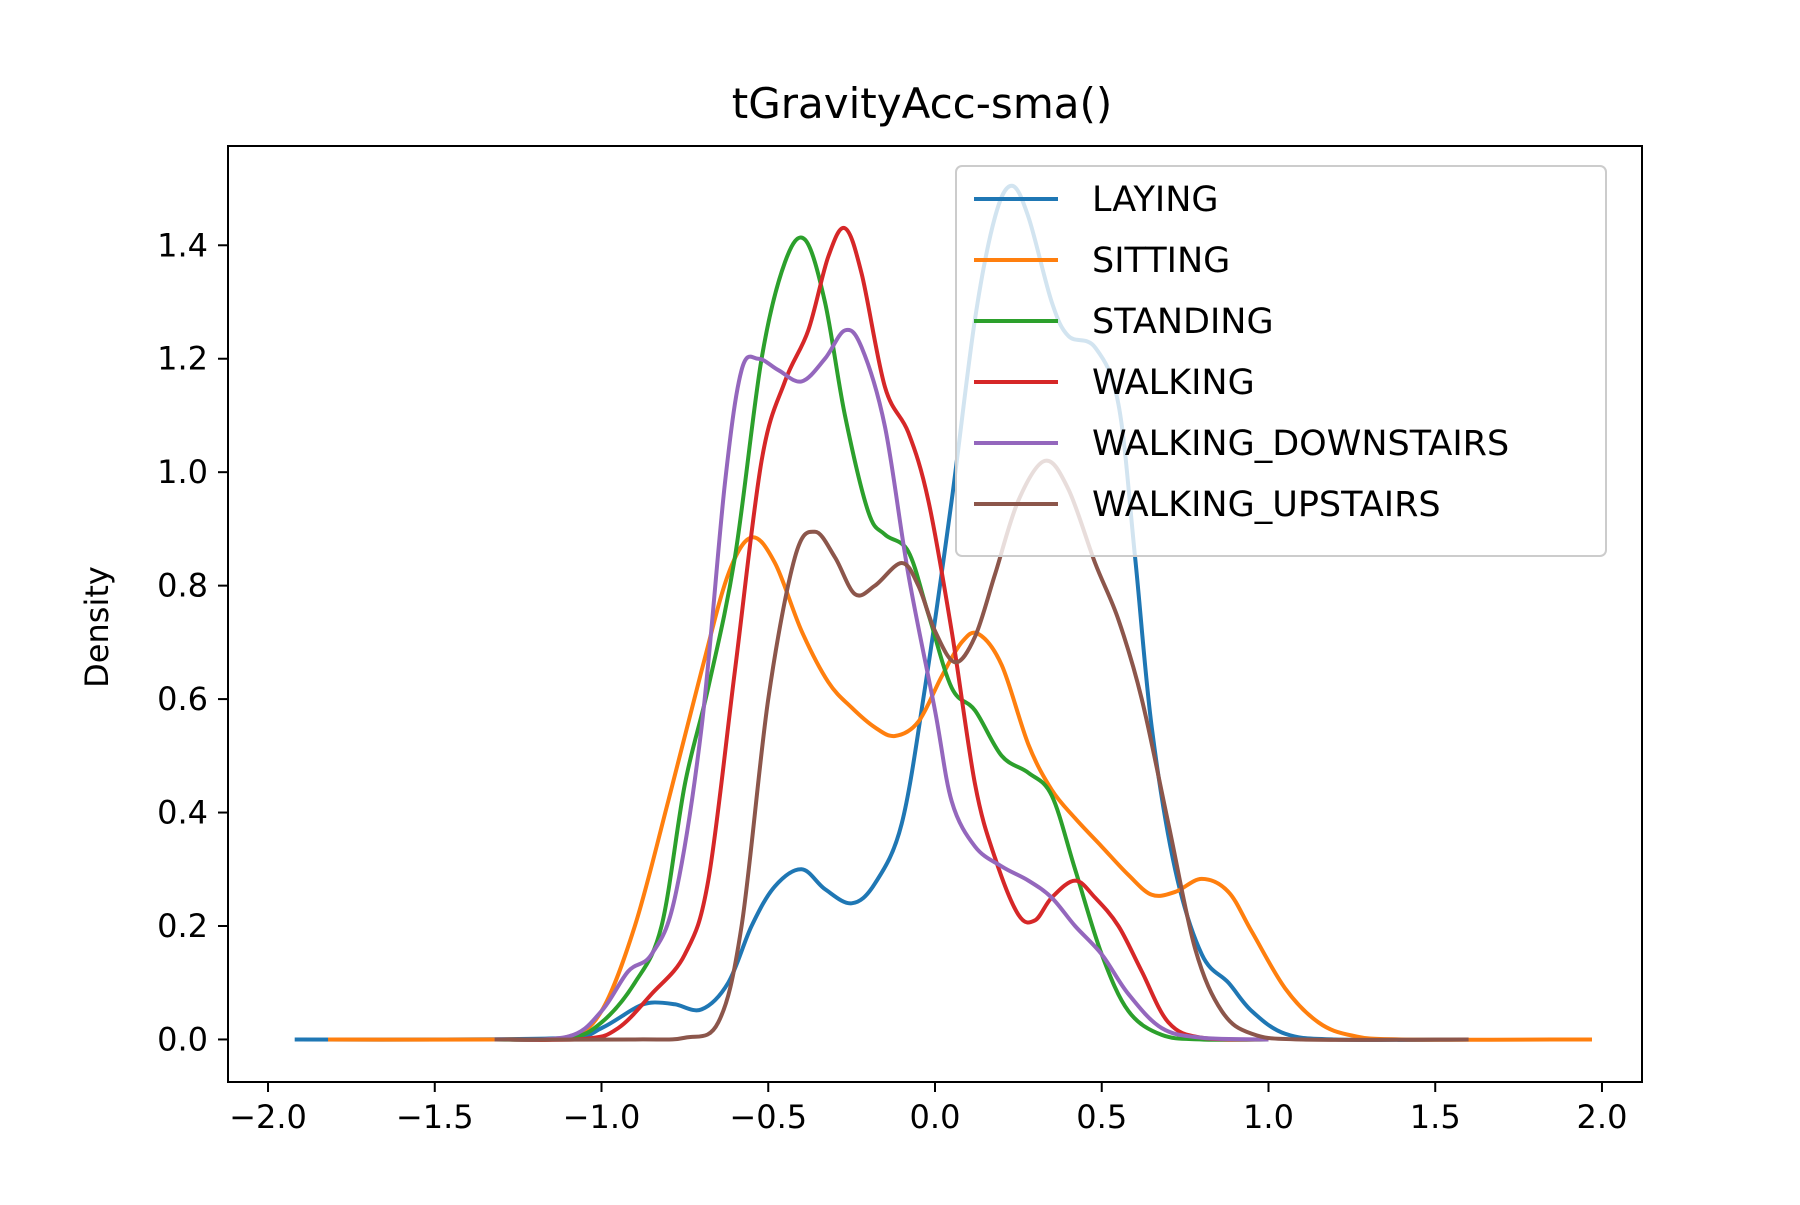  I want to click on x-tick-label: −1.0, so click(602, 1117).